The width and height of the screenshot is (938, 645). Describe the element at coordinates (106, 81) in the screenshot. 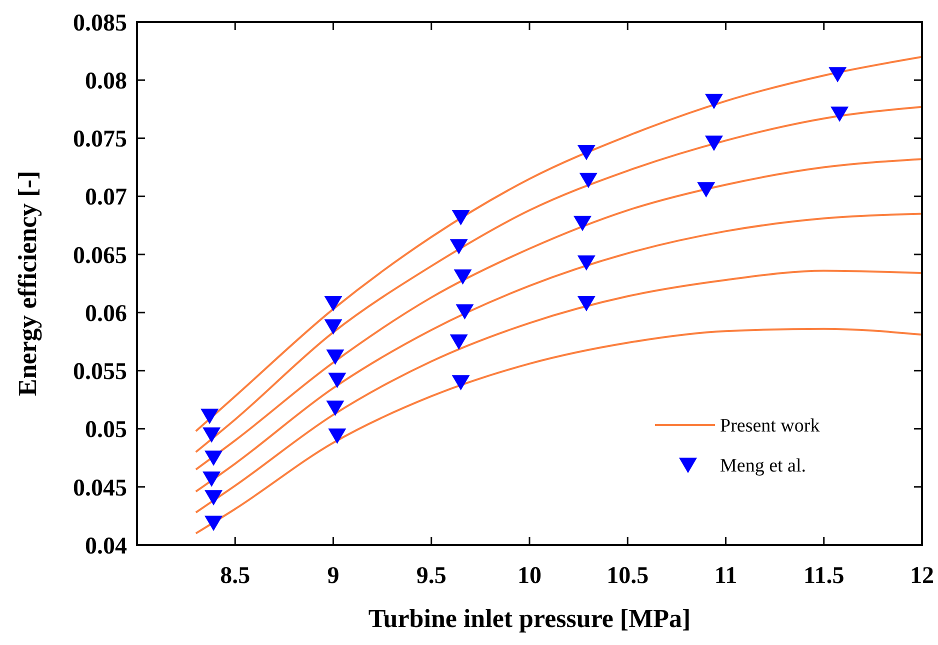

I see `y-tick-label: 0.08` at that location.